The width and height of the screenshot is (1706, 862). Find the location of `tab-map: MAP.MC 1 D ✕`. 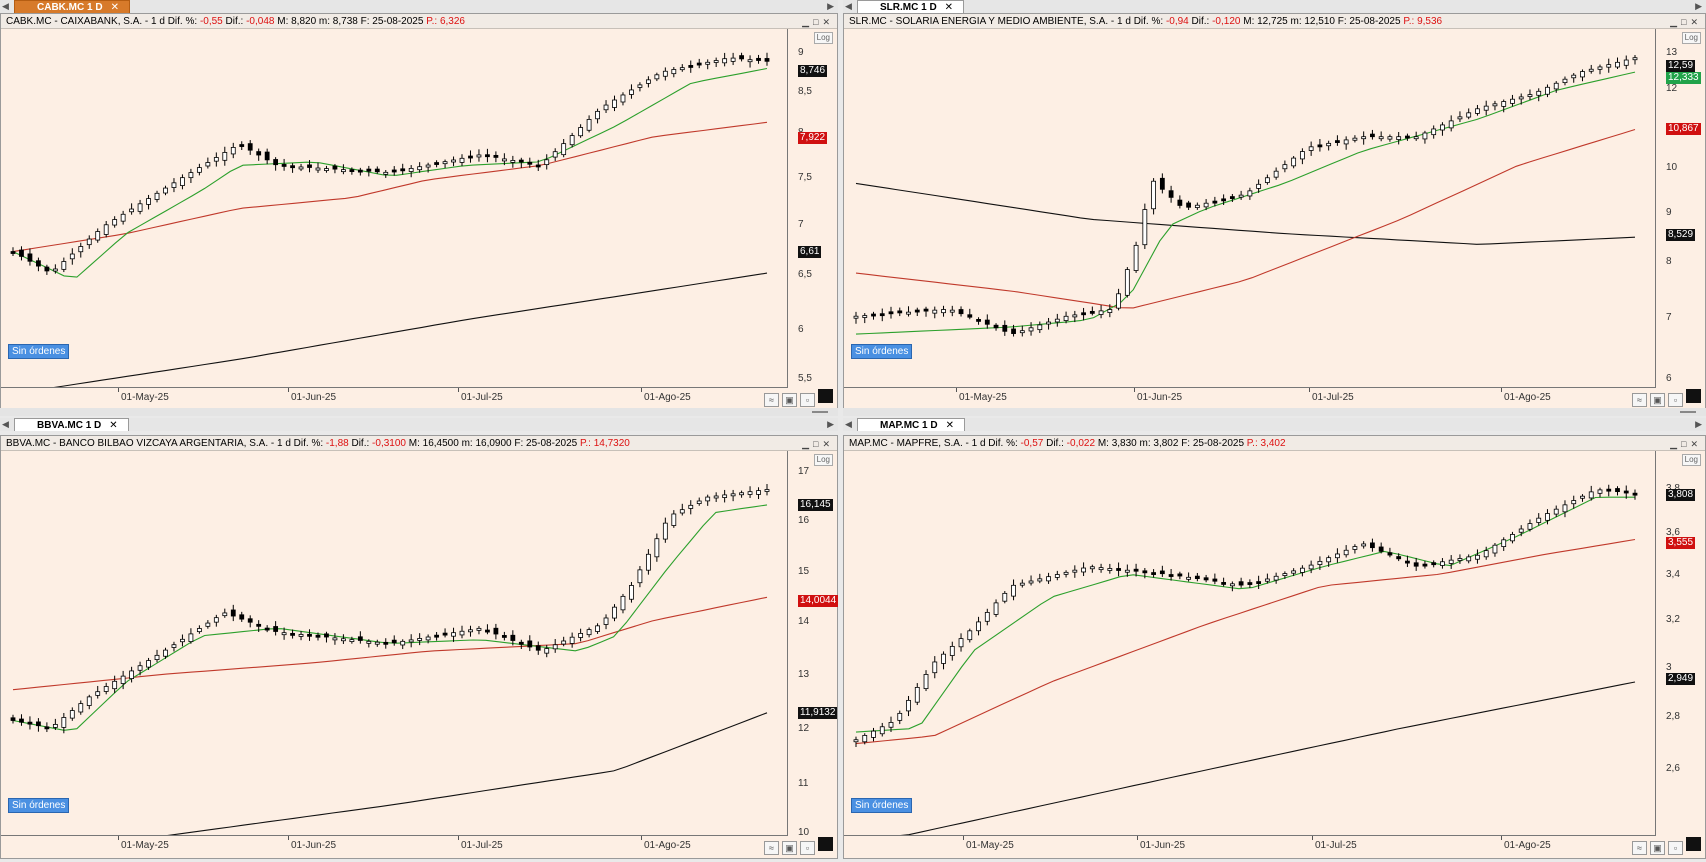

tab-map: MAP.MC 1 D ✕ is located at coordinates (911, 424).